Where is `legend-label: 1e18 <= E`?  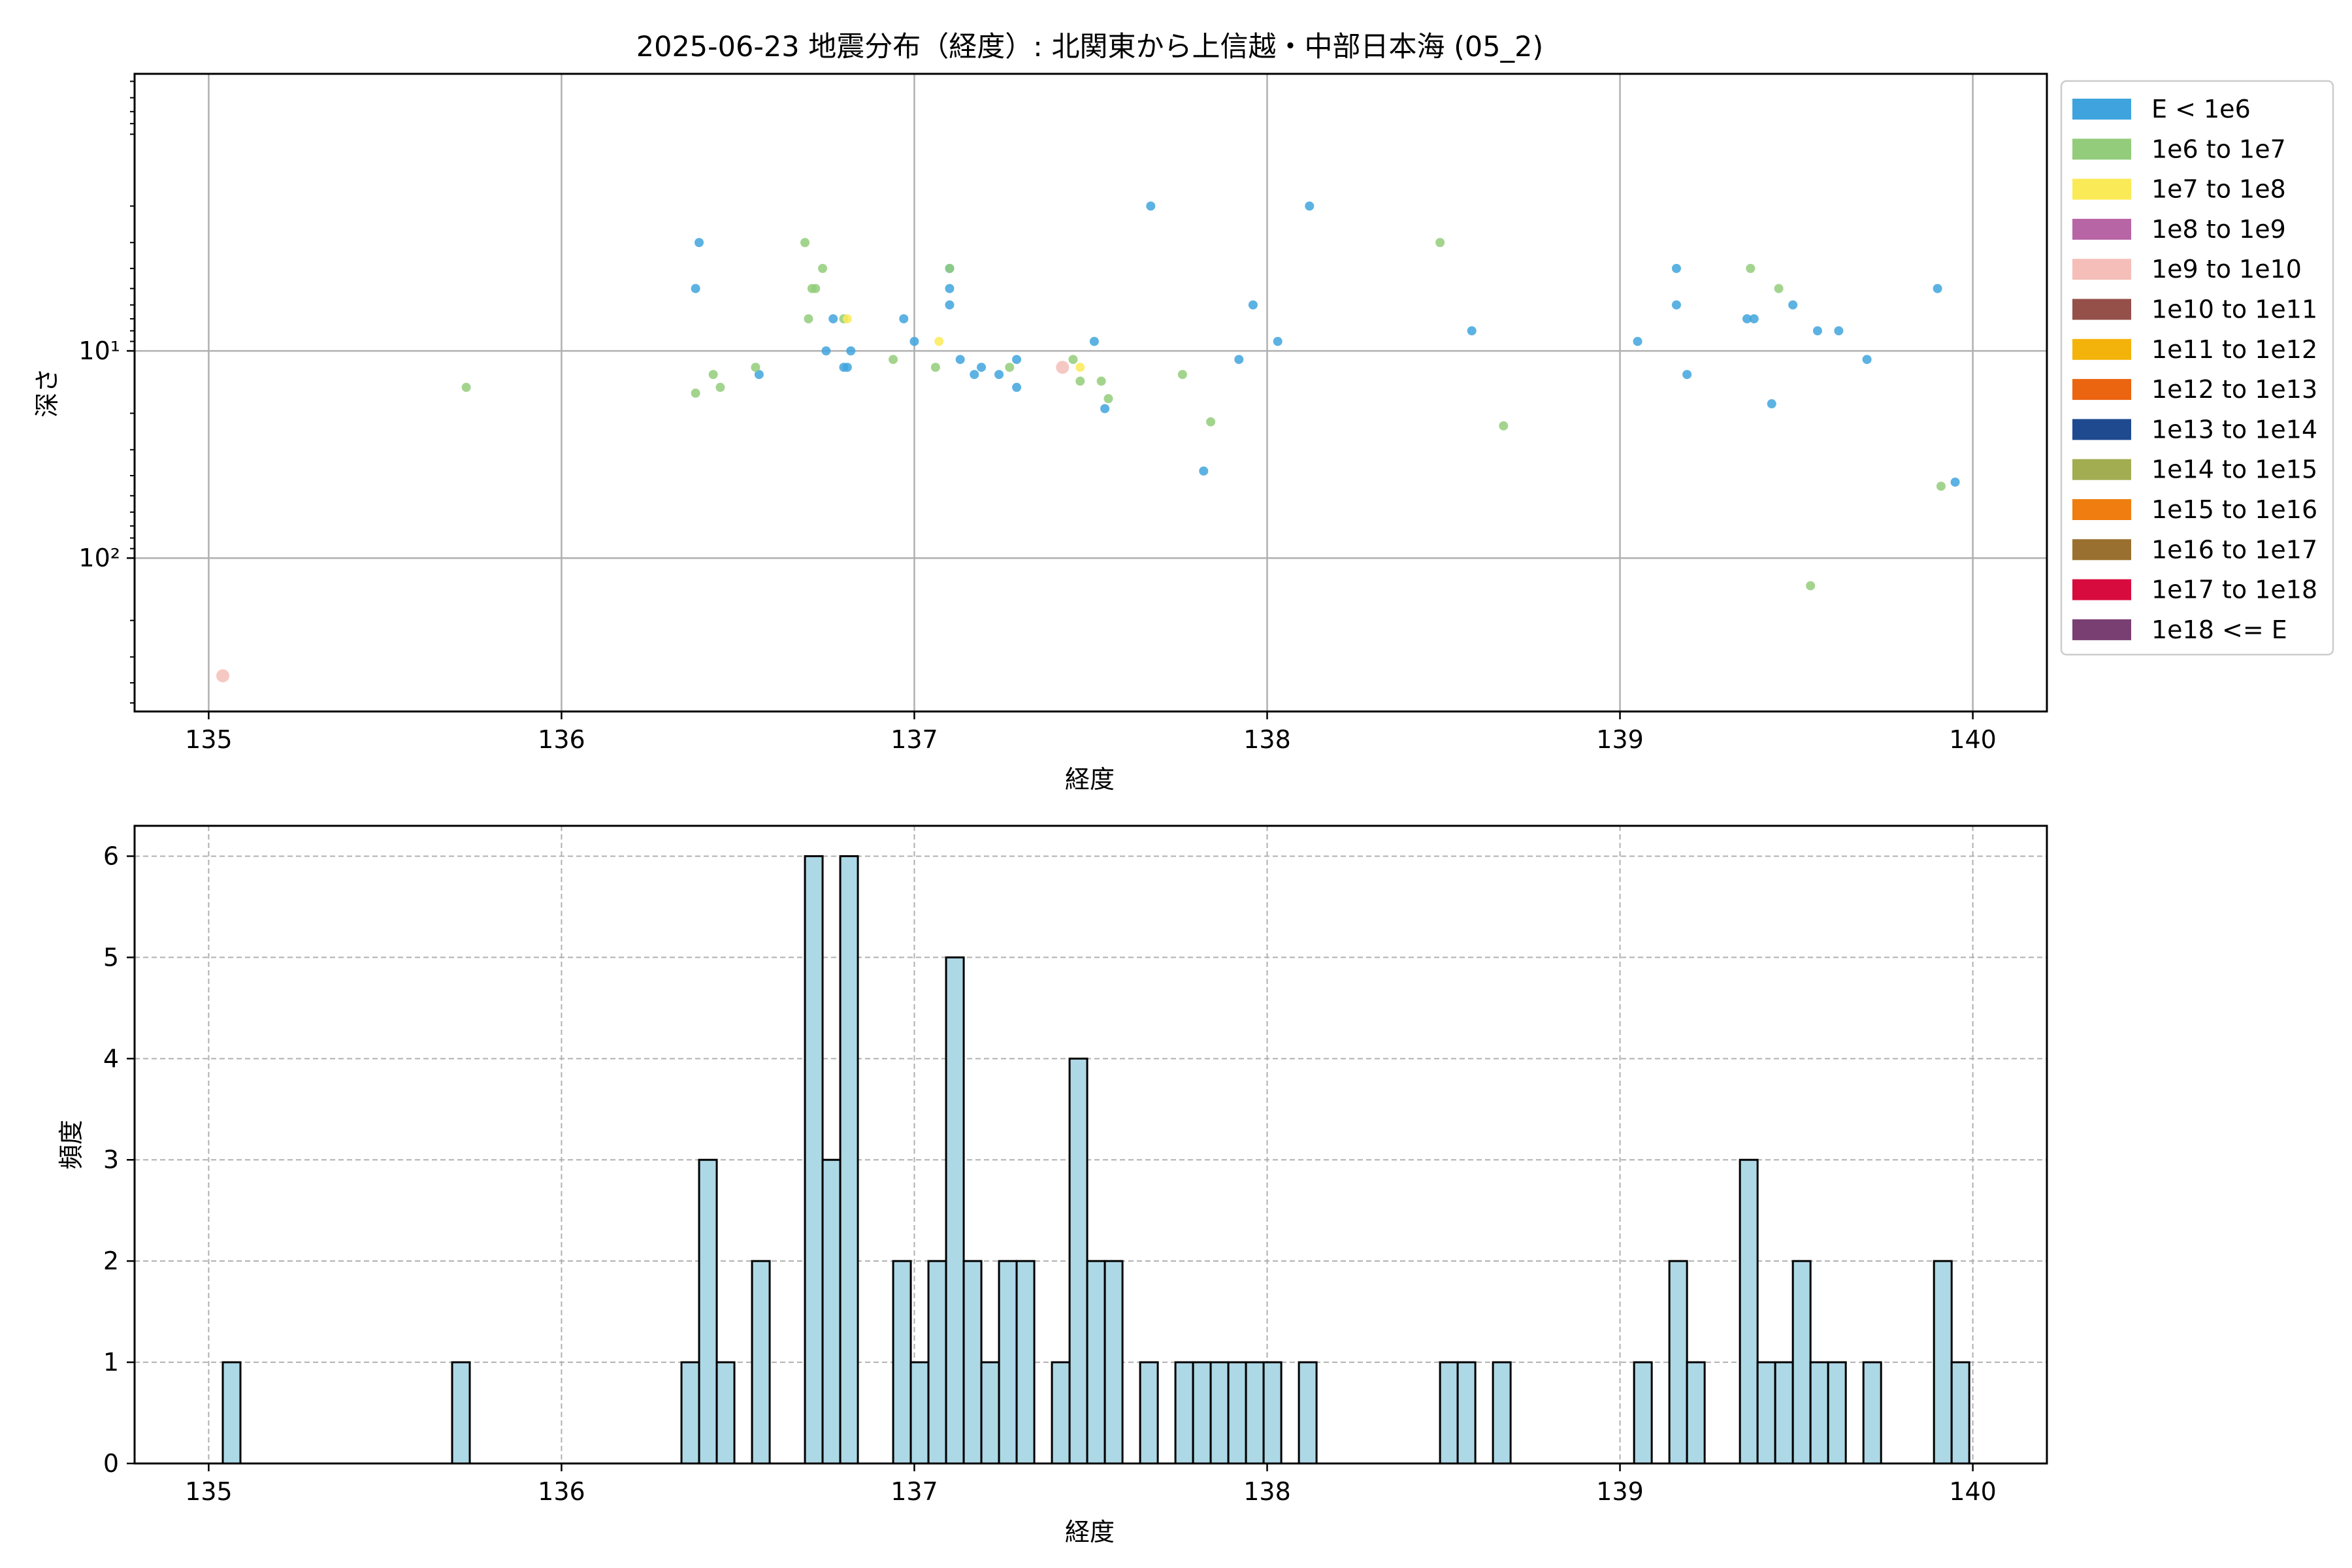 legend-label: 1e18 <= E is located at coordinates (2219, 629).